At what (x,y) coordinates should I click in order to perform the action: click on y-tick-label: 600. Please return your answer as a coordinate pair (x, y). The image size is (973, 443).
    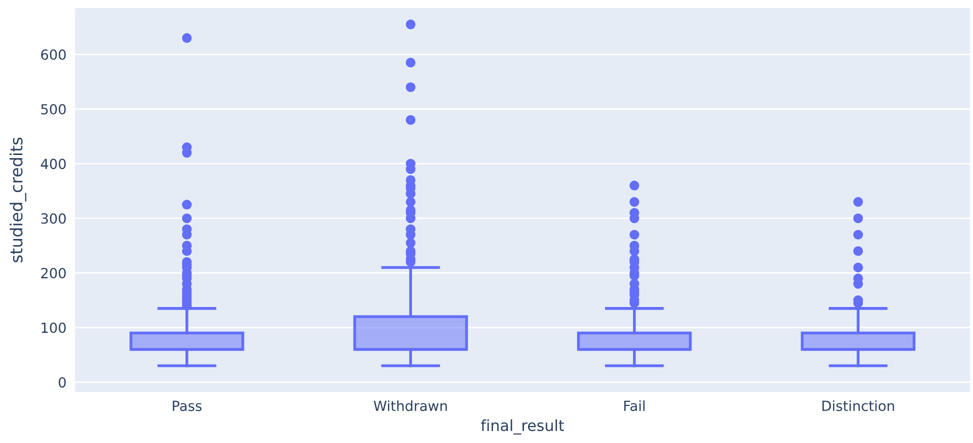
    Looking at the image, I should click on (53, 54).